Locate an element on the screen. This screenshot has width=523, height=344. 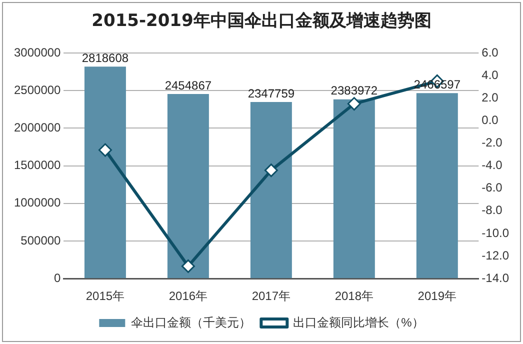
data-label: 2818608 is located at coordinates (105, 57).